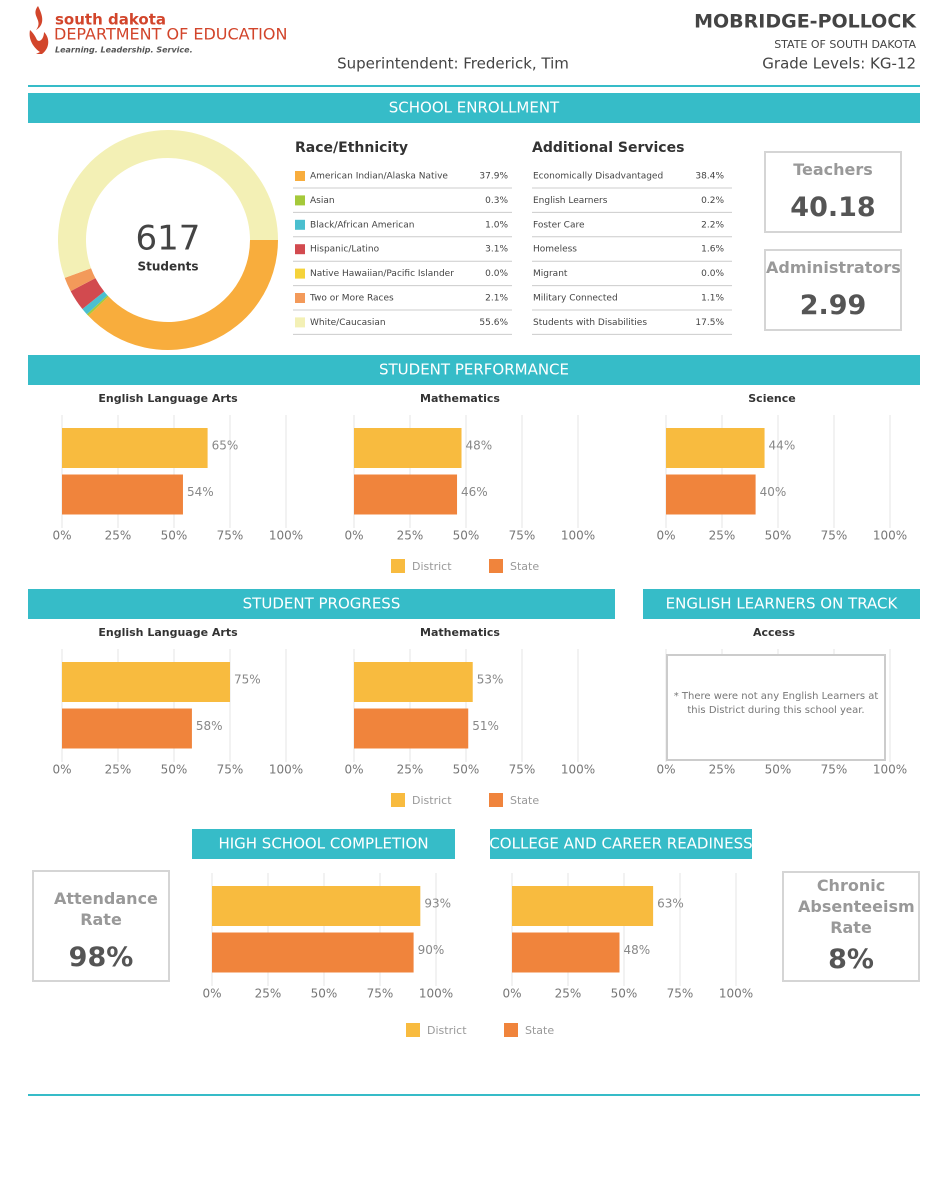 The image size is (936, 1200). What do you see at coordinates (490, 680) in the screenshot?
I see `value-label: 53%` at bounding box center [490, 680].